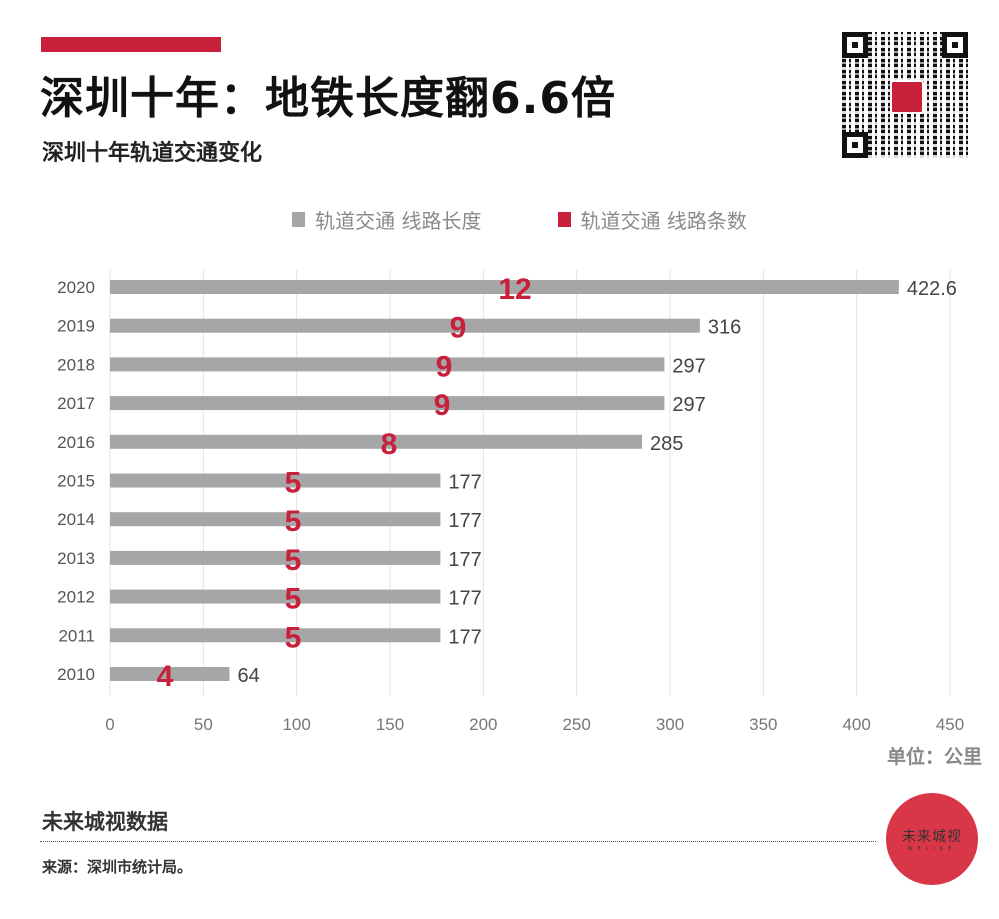 The width and height of the screenshot is (999, 919). I want to click on data-label-length: 422.6, so click(932, 289).